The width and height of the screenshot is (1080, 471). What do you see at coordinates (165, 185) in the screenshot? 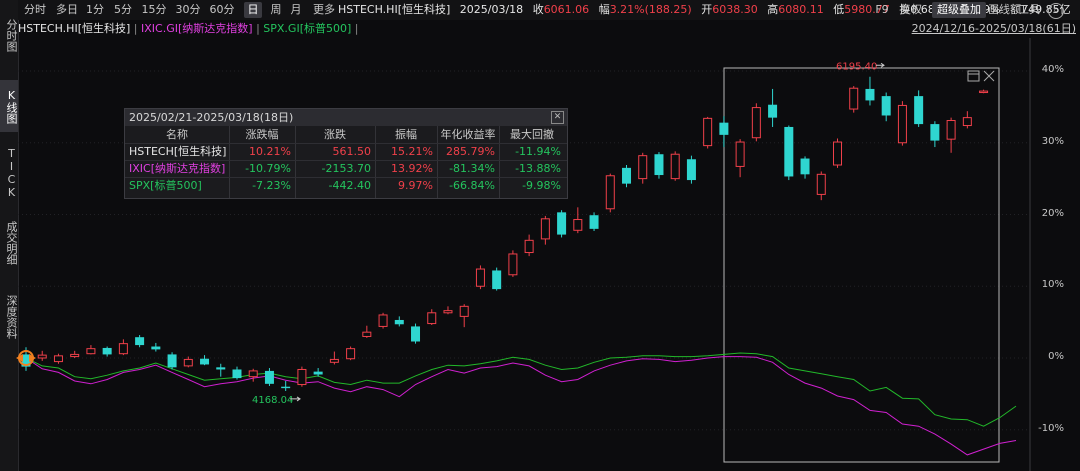
I see `stats-row-name: SPX[标普500]` at bounding box center [165, 185].